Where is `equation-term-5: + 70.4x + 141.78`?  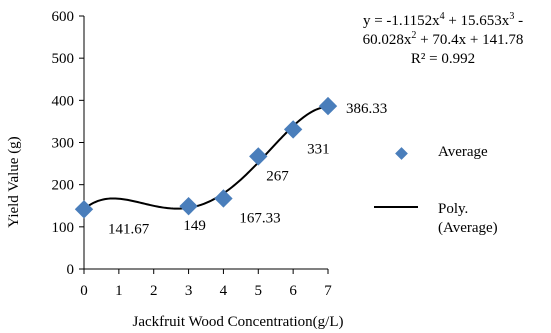 equation-term-5: + 70.4x + 141.78 is located at coordinates (470, 40).